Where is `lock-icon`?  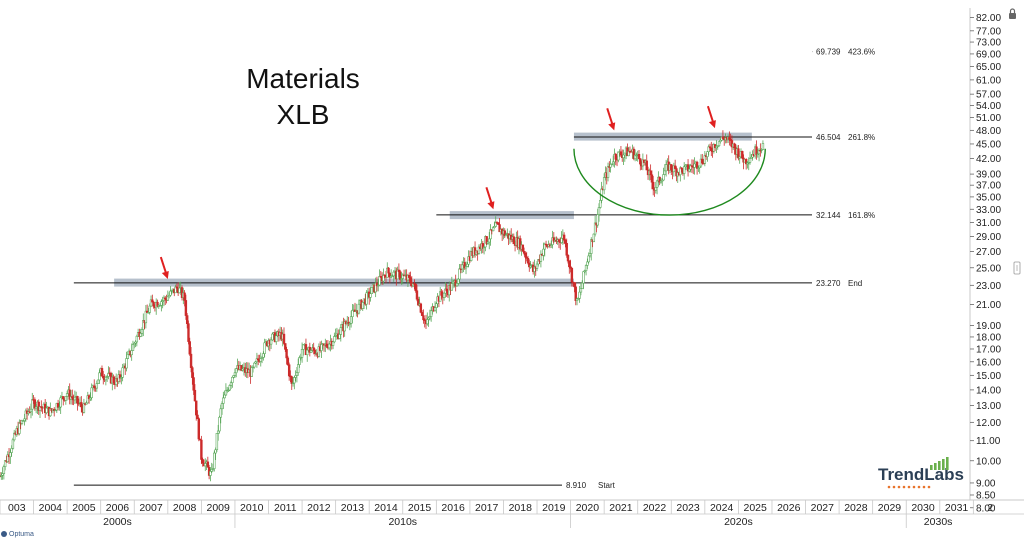
lock-icon is located at coordinates (1012, 13).